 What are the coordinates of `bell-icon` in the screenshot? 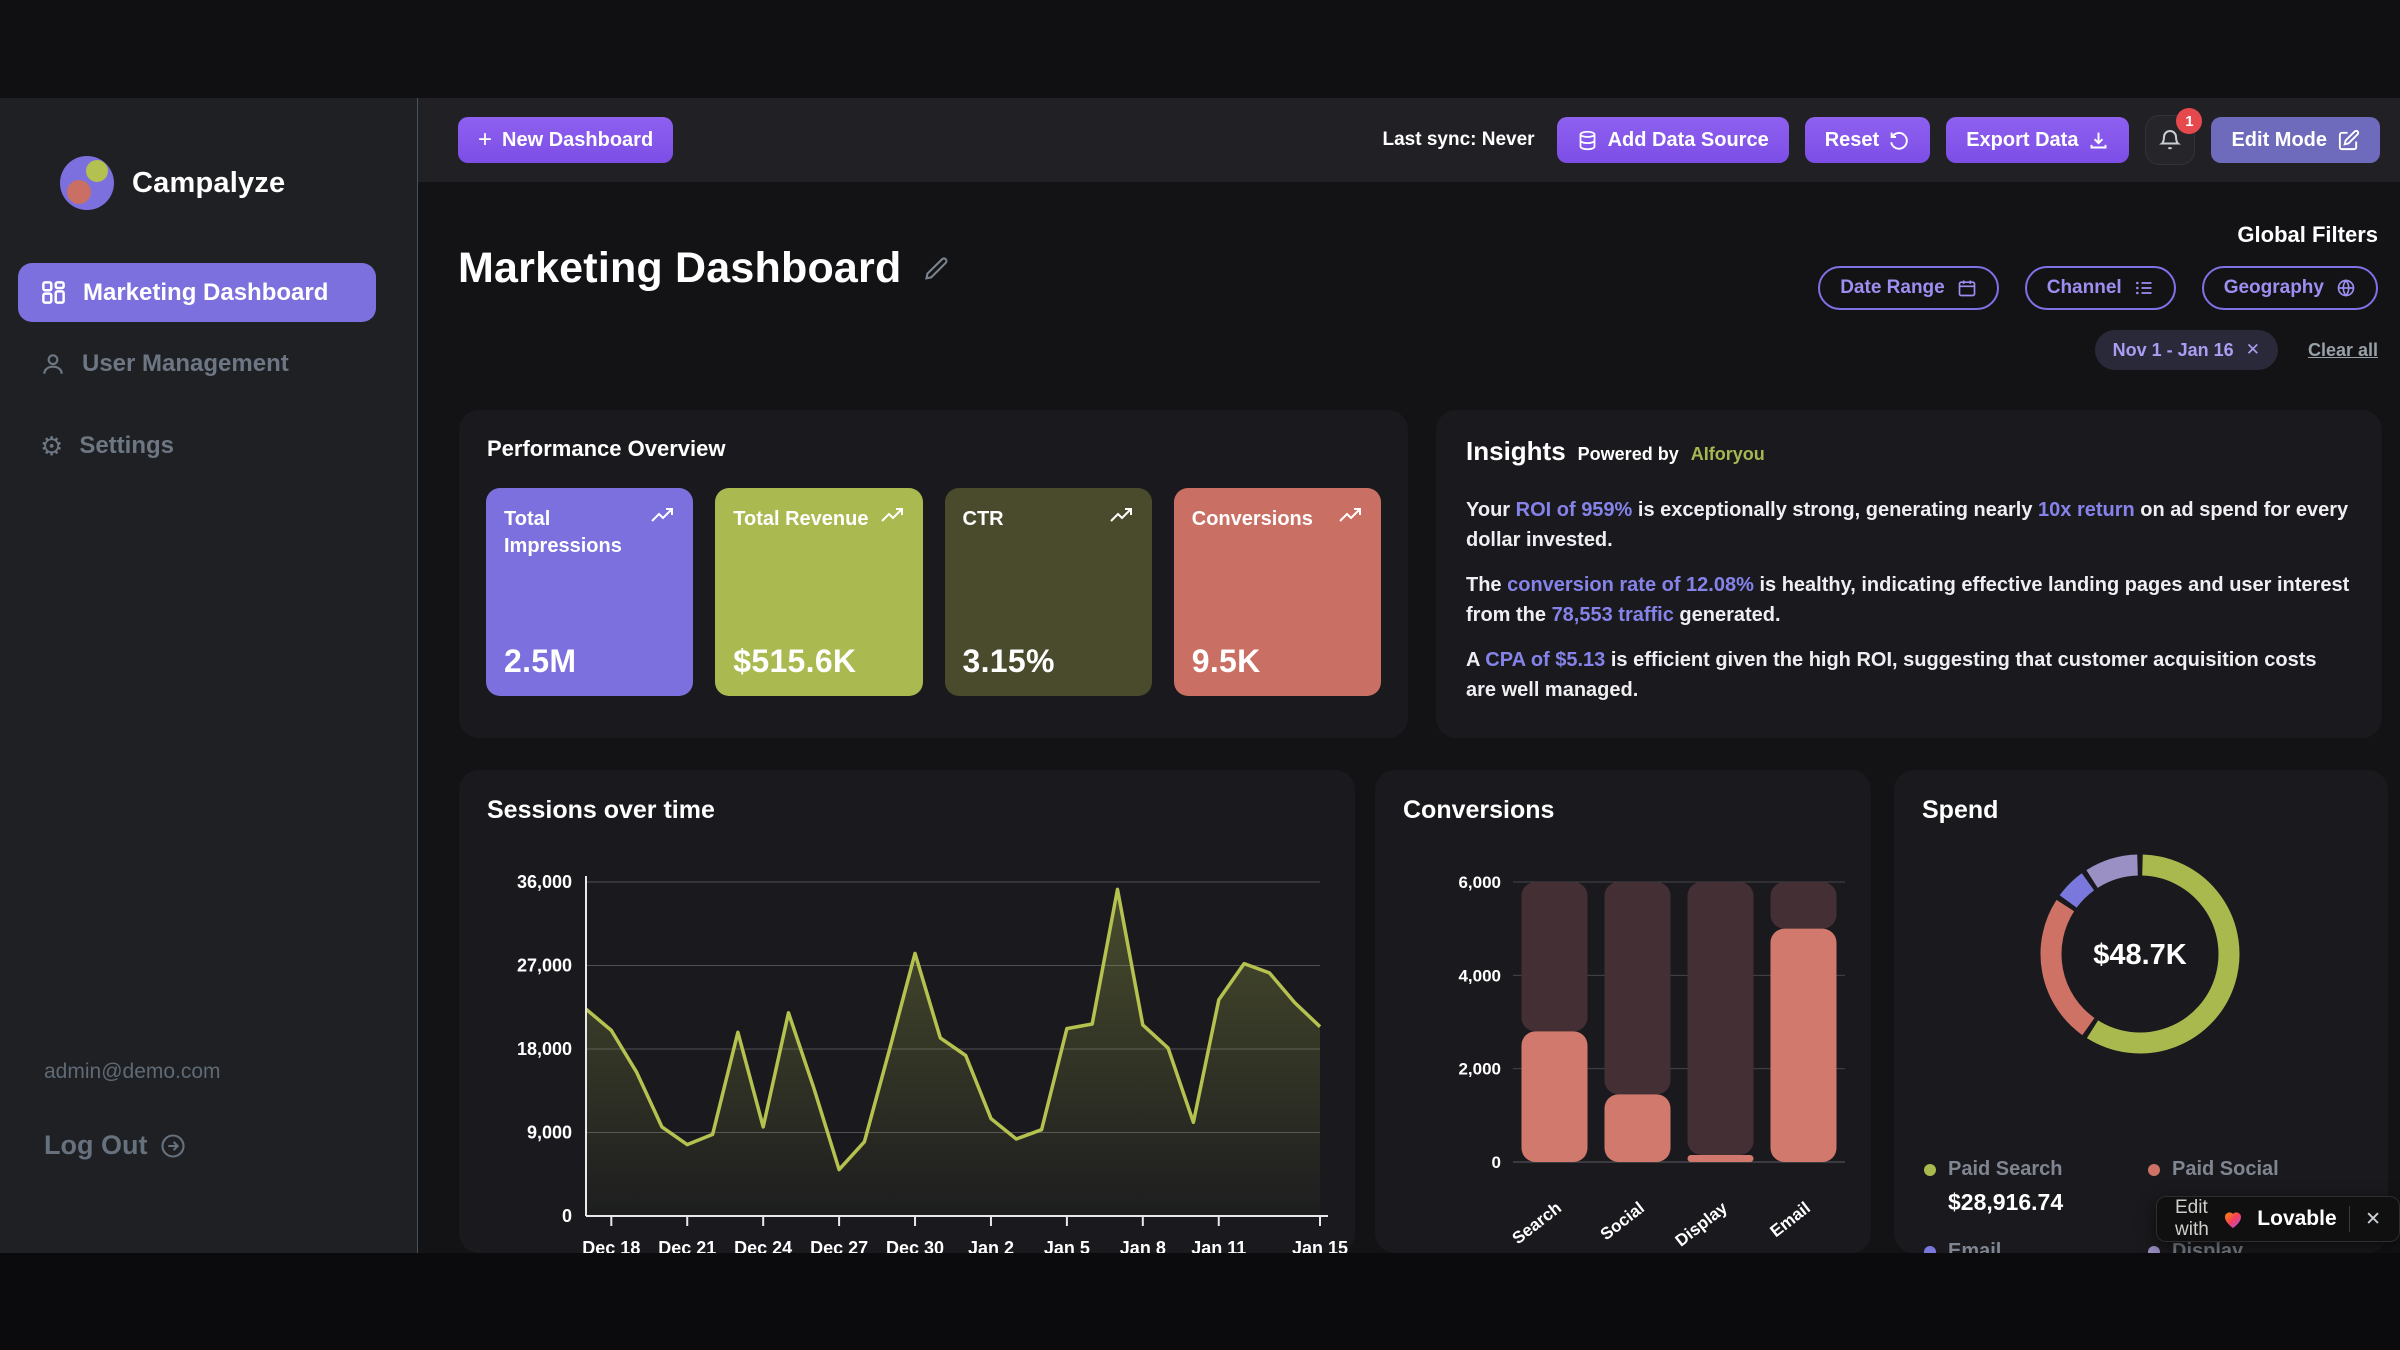 It's located at (2170, 140).